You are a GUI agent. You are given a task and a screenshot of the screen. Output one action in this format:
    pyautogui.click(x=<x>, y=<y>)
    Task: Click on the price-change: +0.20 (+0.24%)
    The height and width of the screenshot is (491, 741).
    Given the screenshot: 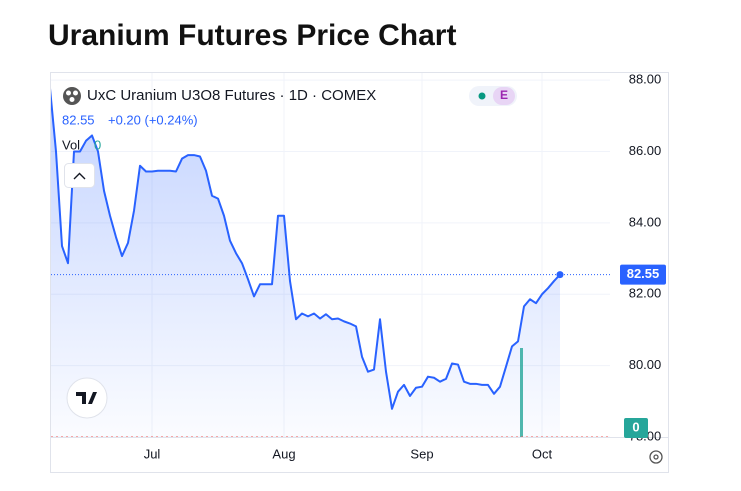 What is the action you would take?
    pyautogui.click(x=153, y=119)
    